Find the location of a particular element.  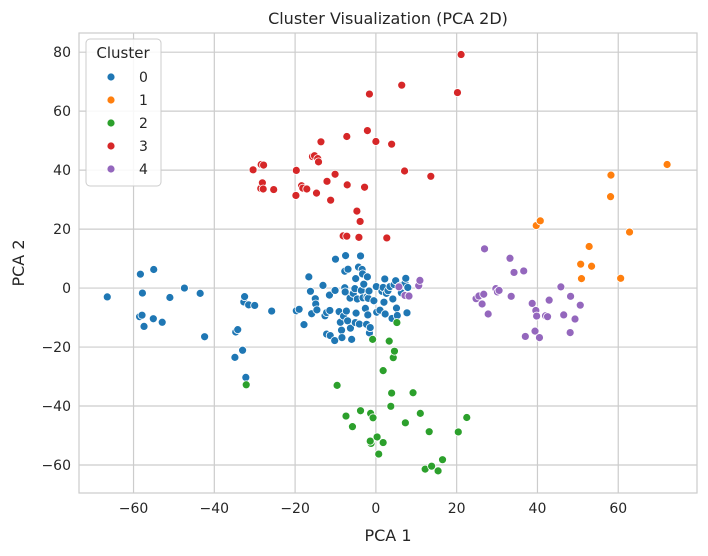

legend-label: 1 is located at coordinates (143, 101).